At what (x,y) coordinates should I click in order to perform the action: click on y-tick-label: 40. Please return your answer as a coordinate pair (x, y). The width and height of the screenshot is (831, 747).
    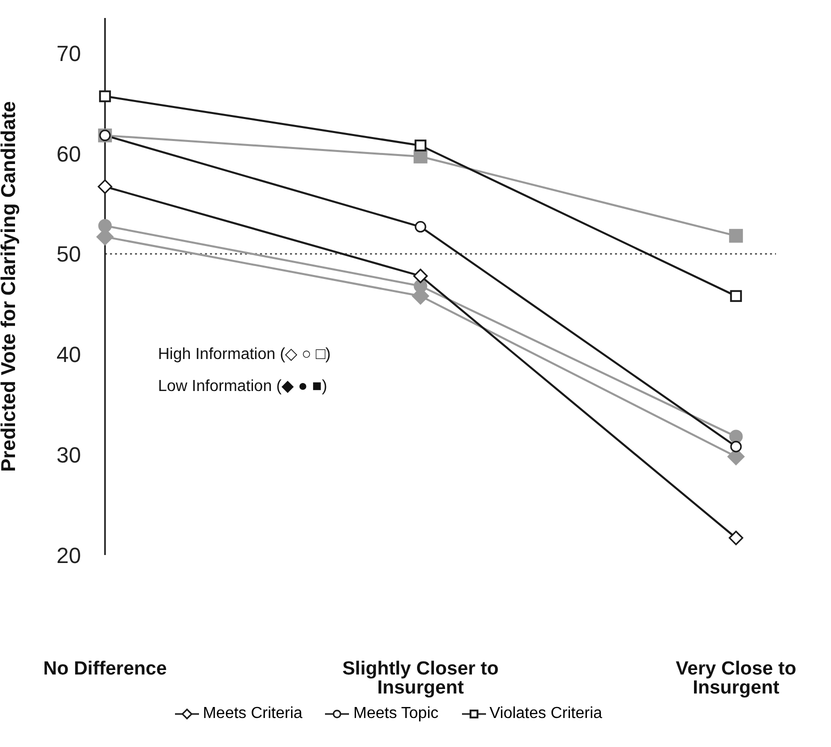
    Looking at the image, I should click on (68, 355).